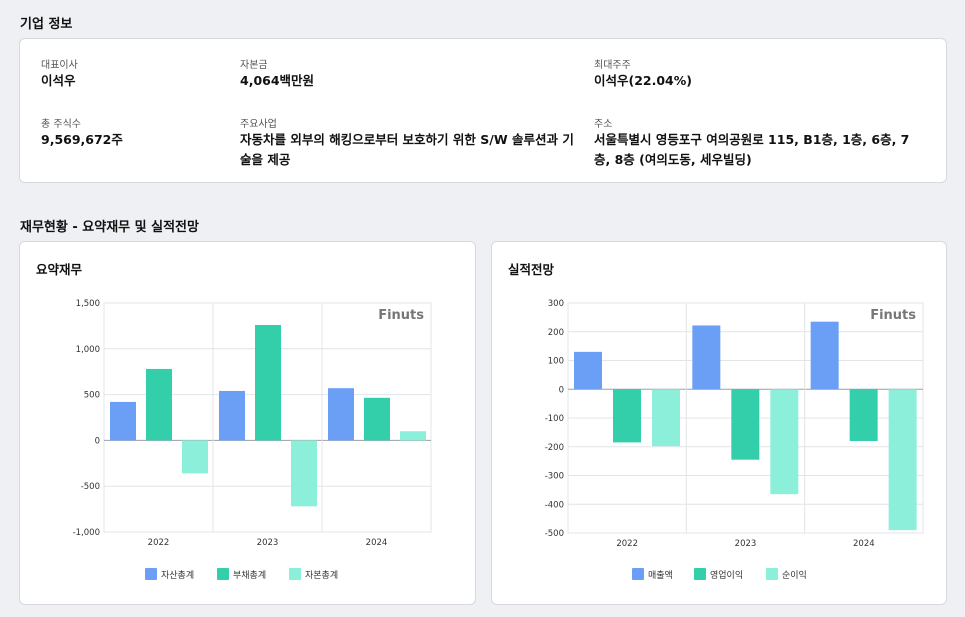 This screenshot has height=617, width=965. I want to click on legend-label: 자본총계, so click(321, 575).